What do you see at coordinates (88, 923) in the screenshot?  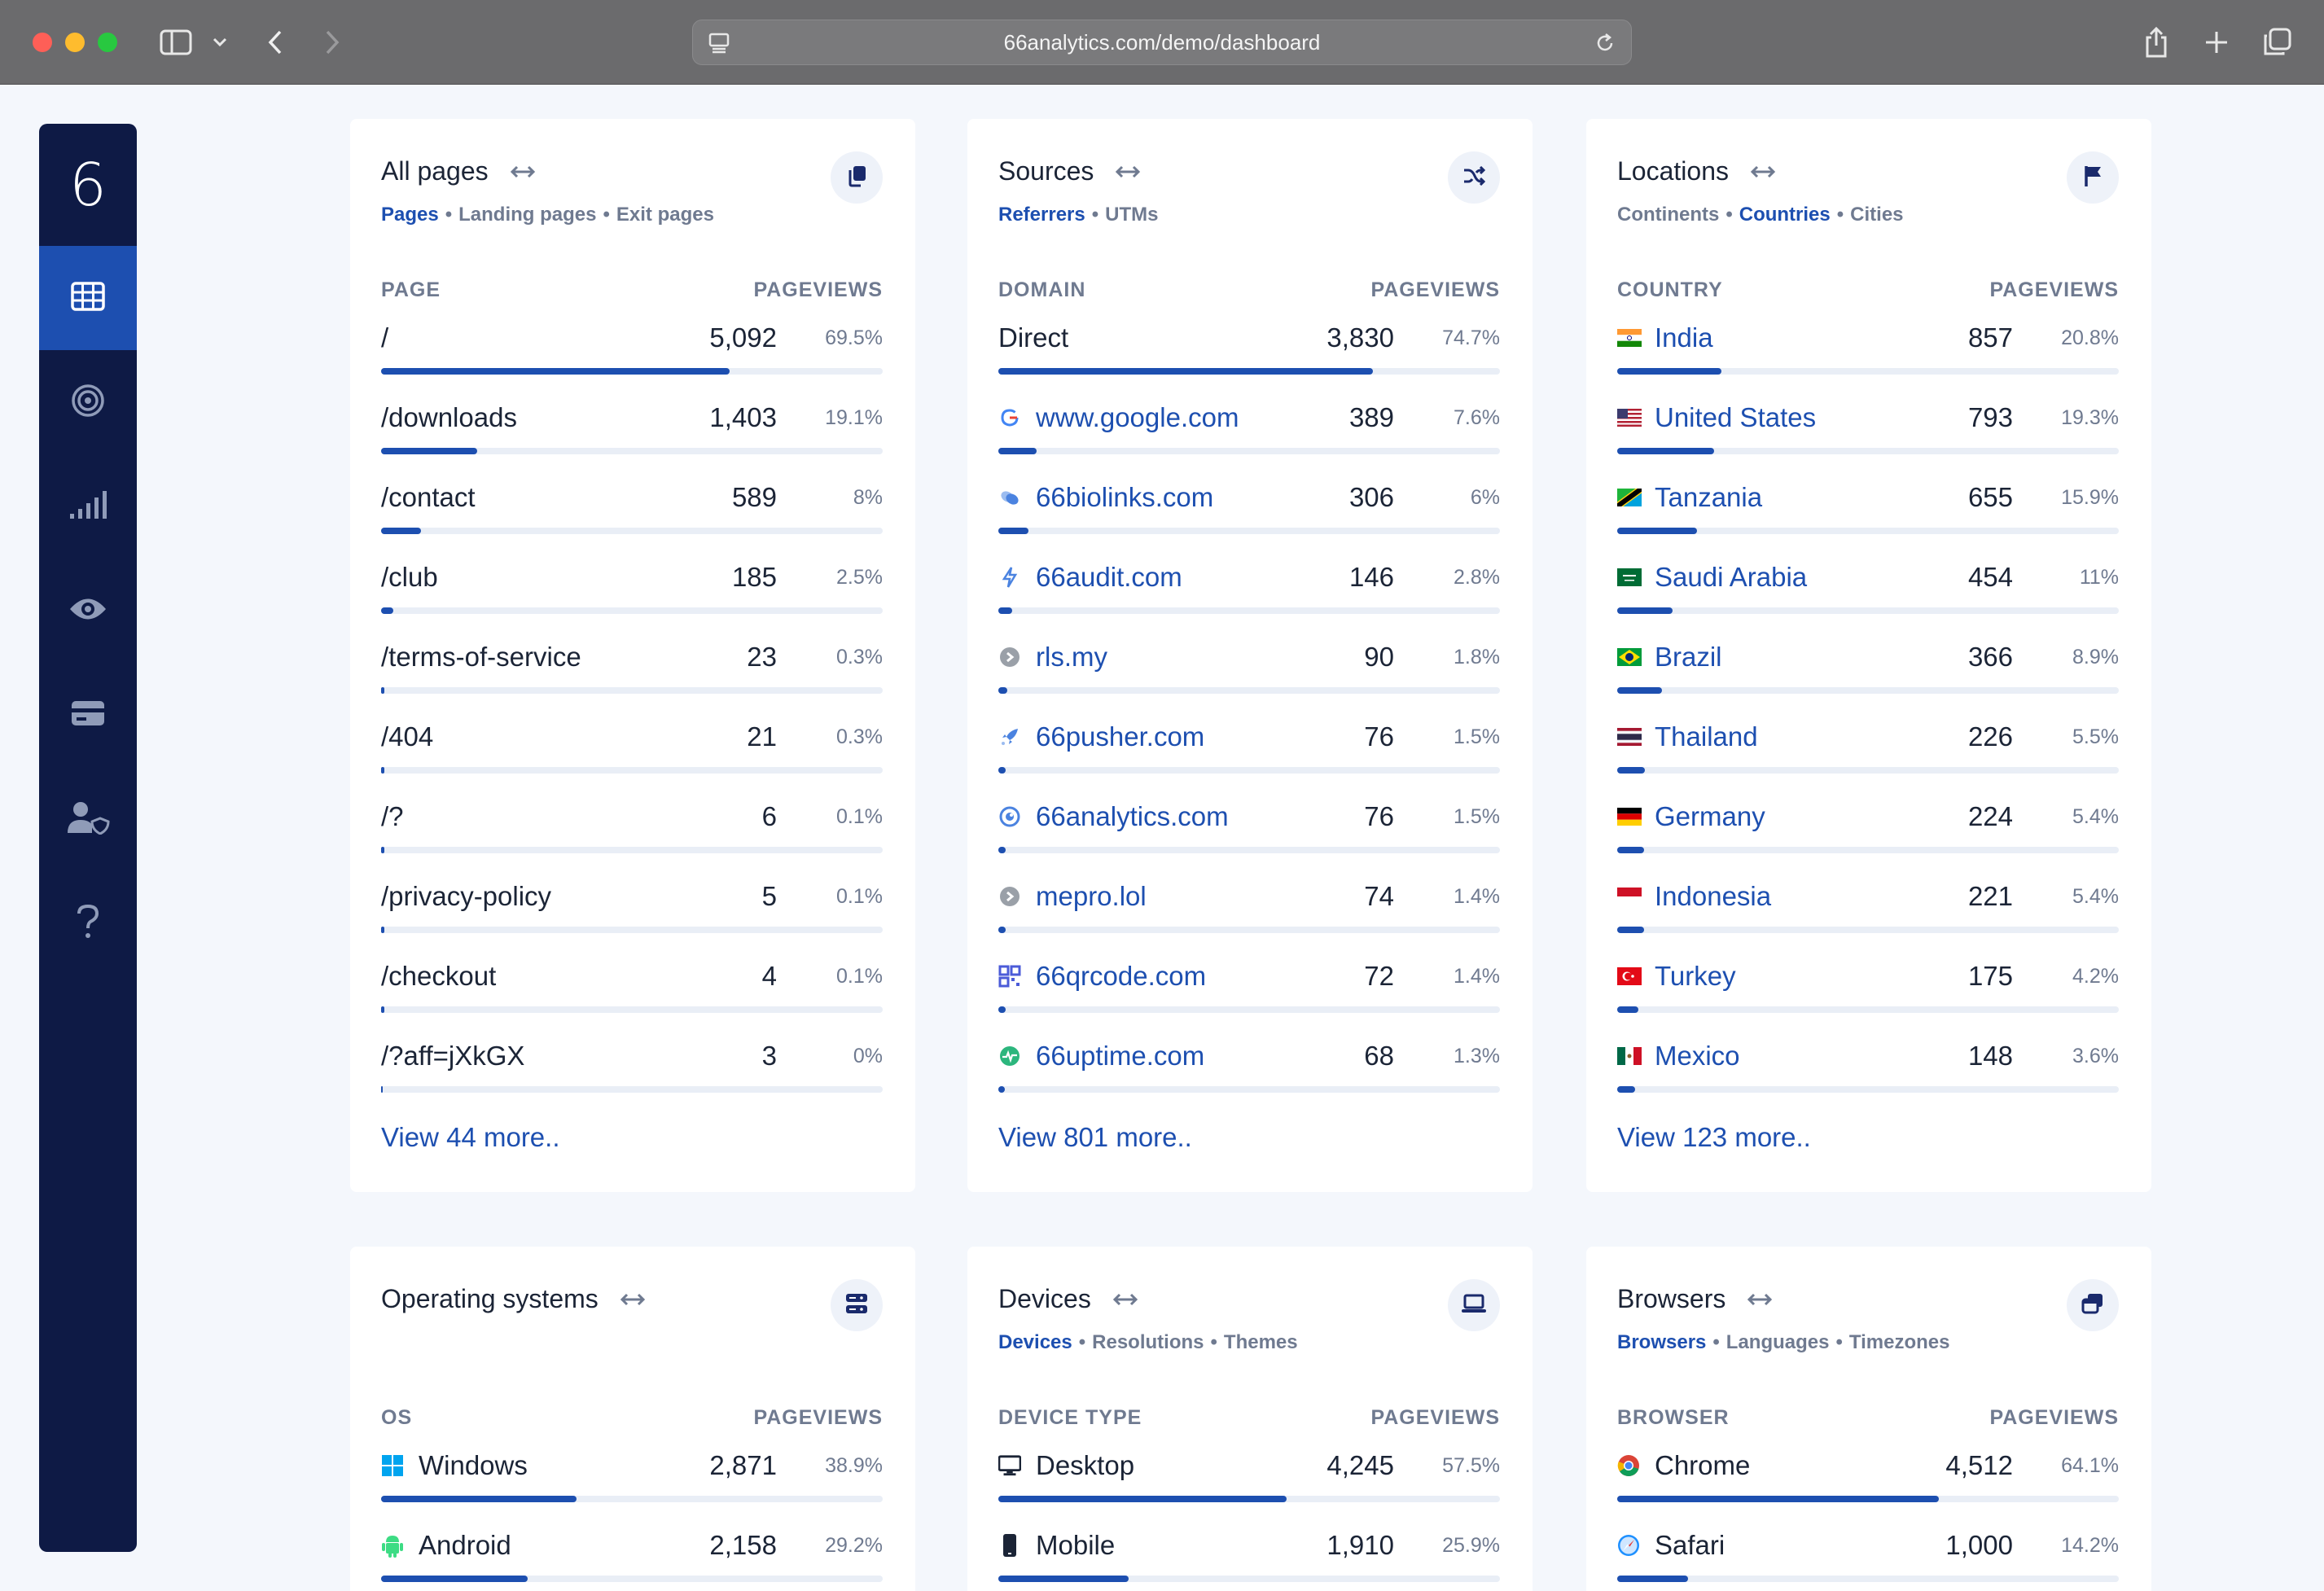 I see `nav-help` at bounding box center [88, 923].